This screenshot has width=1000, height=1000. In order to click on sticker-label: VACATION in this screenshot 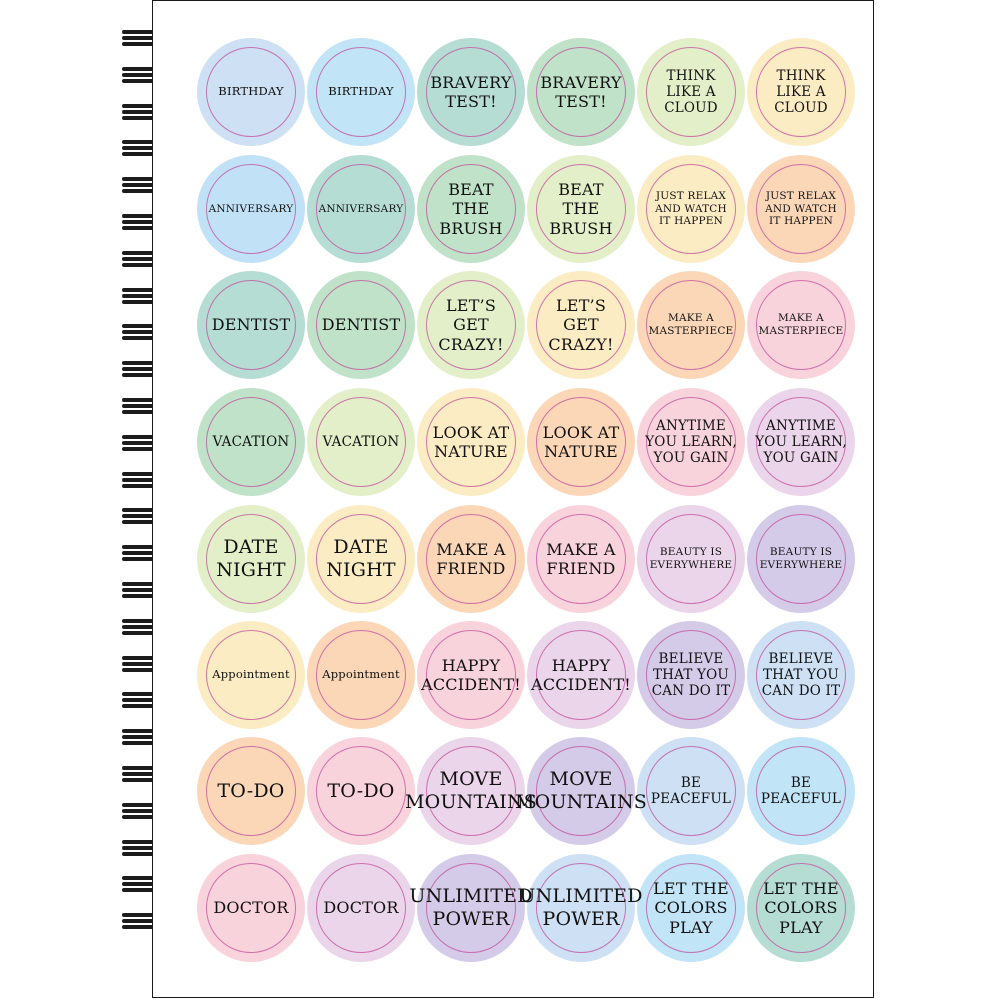, I will do `click(251, 441)`.